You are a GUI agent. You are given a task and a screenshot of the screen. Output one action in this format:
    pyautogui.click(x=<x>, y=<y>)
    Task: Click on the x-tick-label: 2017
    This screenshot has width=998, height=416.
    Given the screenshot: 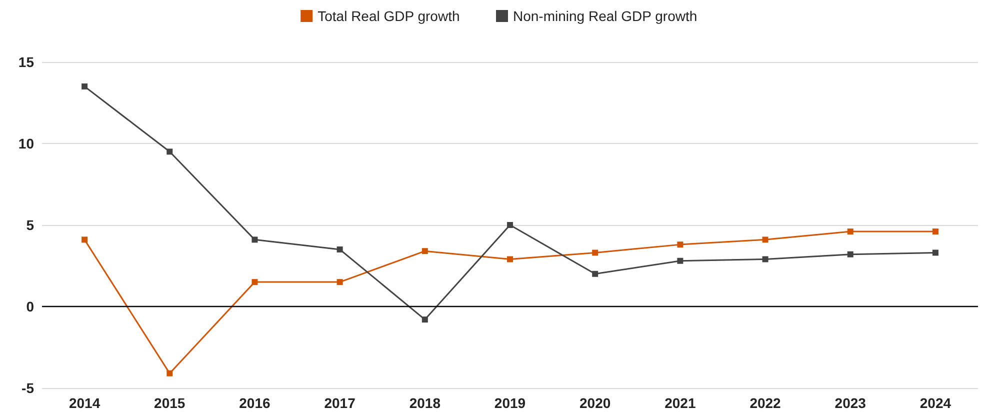 What is the action you would take?
    pyautogui.click(x=340, y=403)
    